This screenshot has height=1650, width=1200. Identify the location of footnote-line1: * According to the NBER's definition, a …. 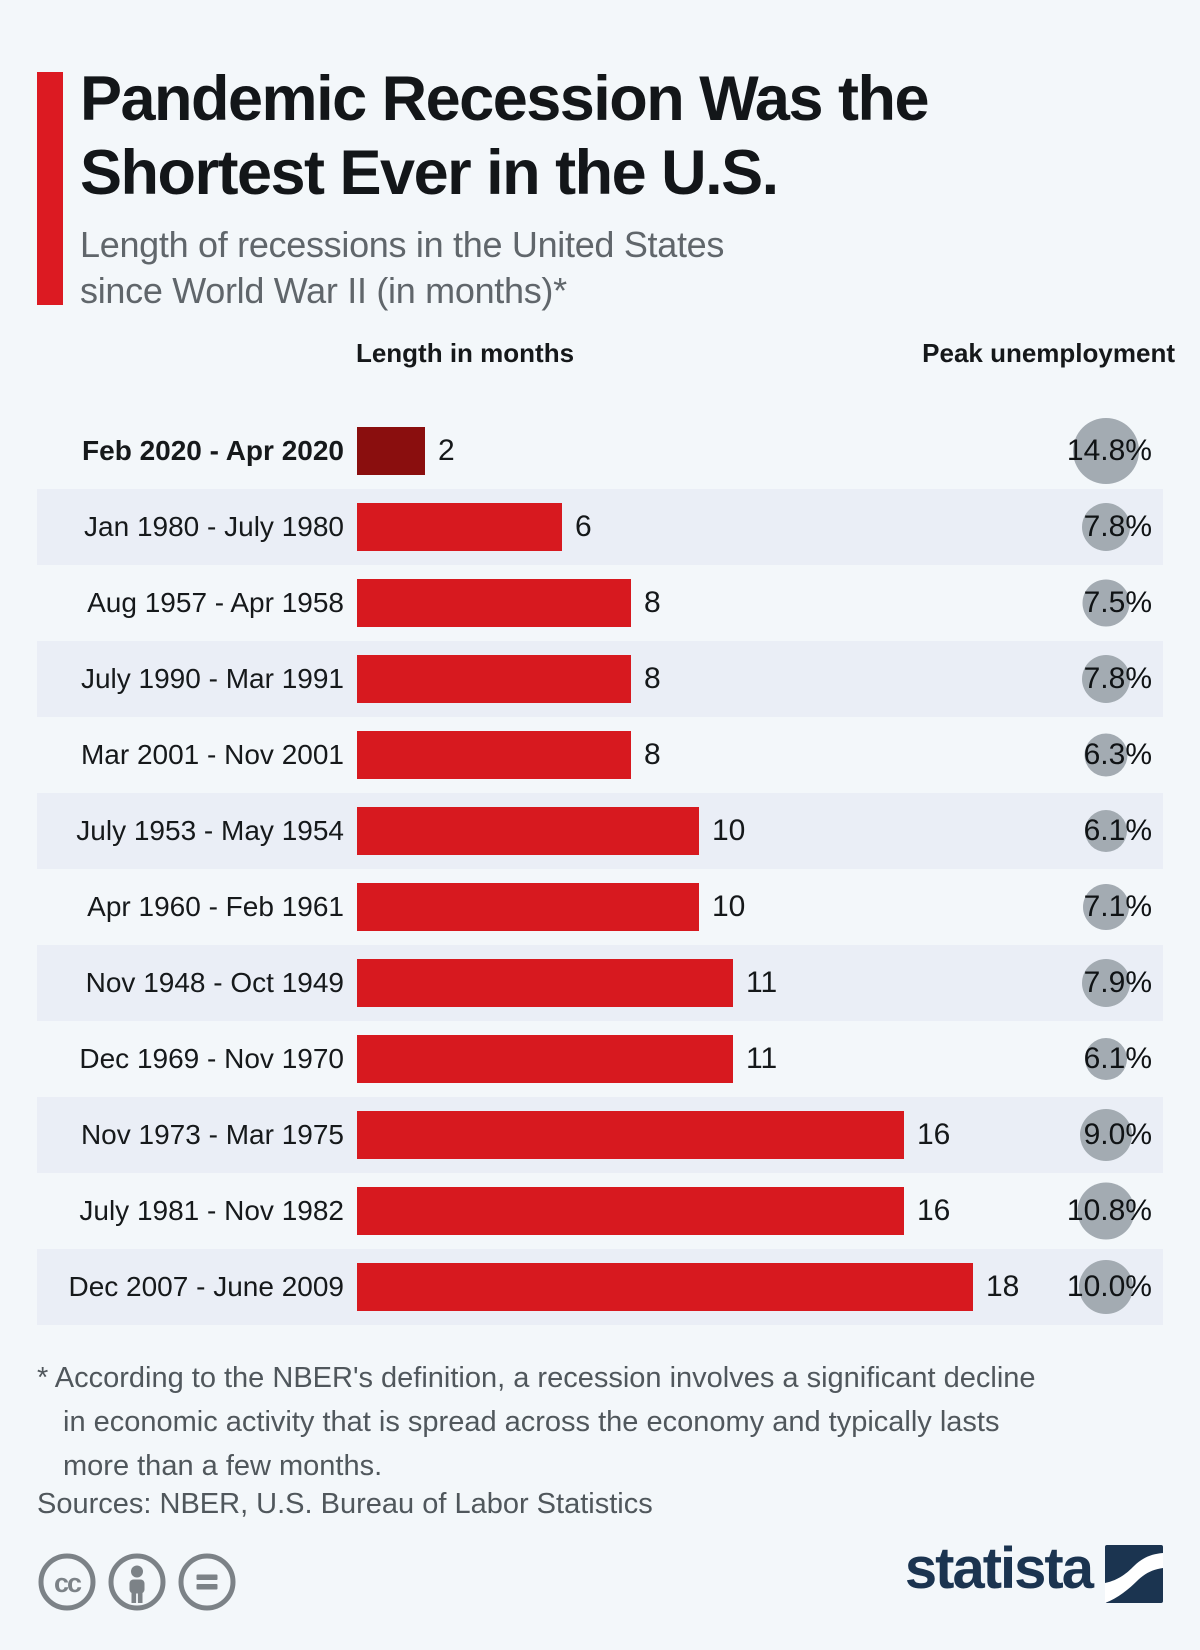
(536, 1378).